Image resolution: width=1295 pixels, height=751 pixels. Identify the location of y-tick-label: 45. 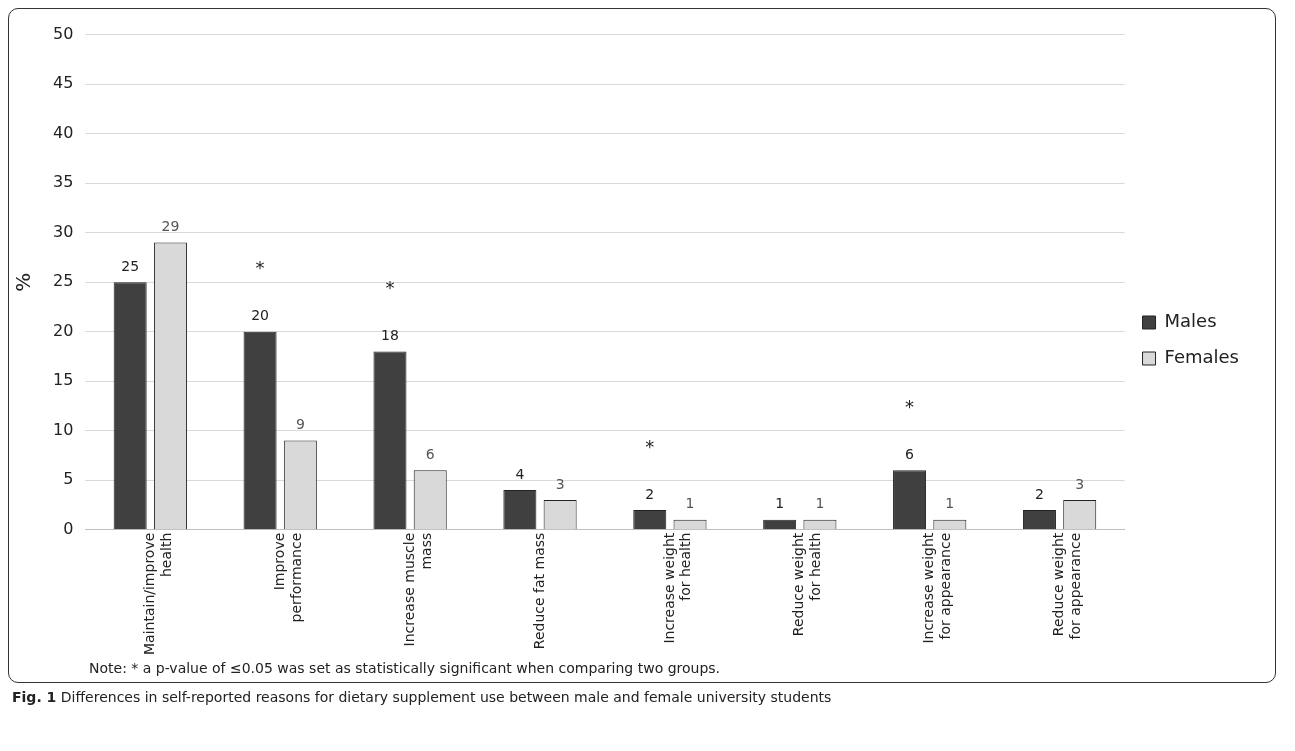
(63, 83).